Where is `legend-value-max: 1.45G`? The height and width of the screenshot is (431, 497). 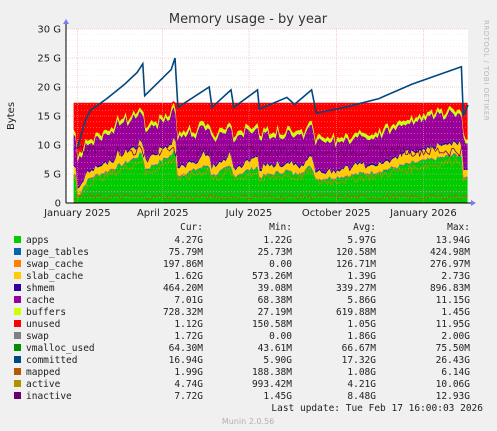 legend-value-max: 1.45G is located at coordinates (455, 312).